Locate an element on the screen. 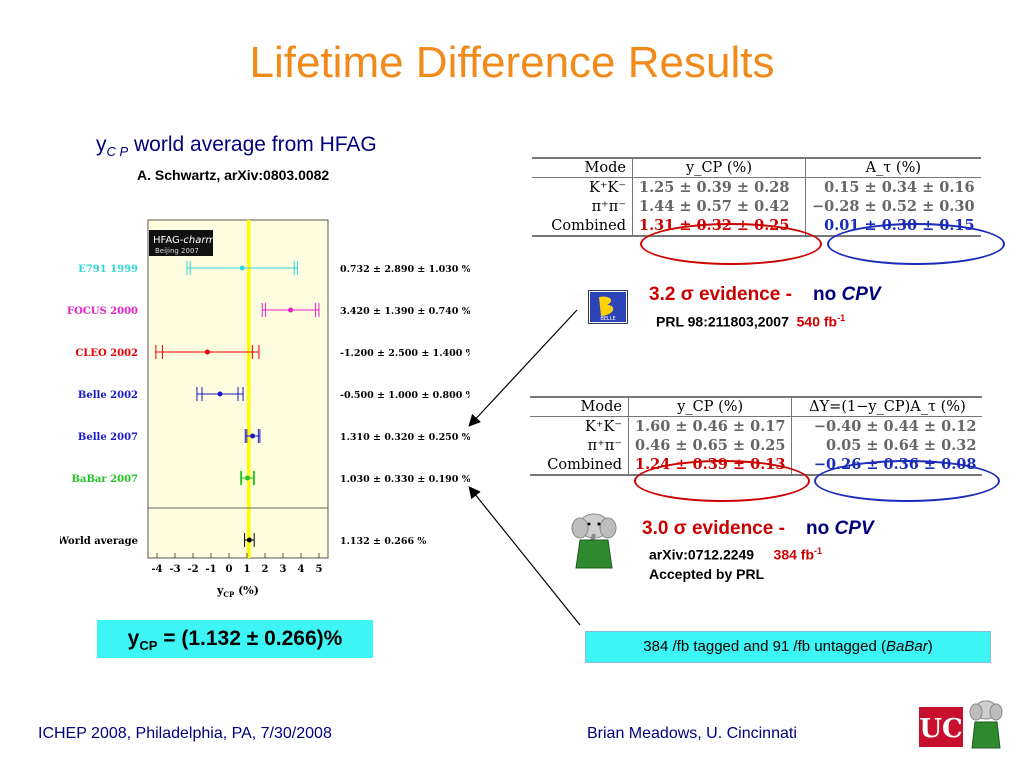 The width and height of the screenshot is (1024, 768). ycp-y: y is located at coordinates (133, 638).